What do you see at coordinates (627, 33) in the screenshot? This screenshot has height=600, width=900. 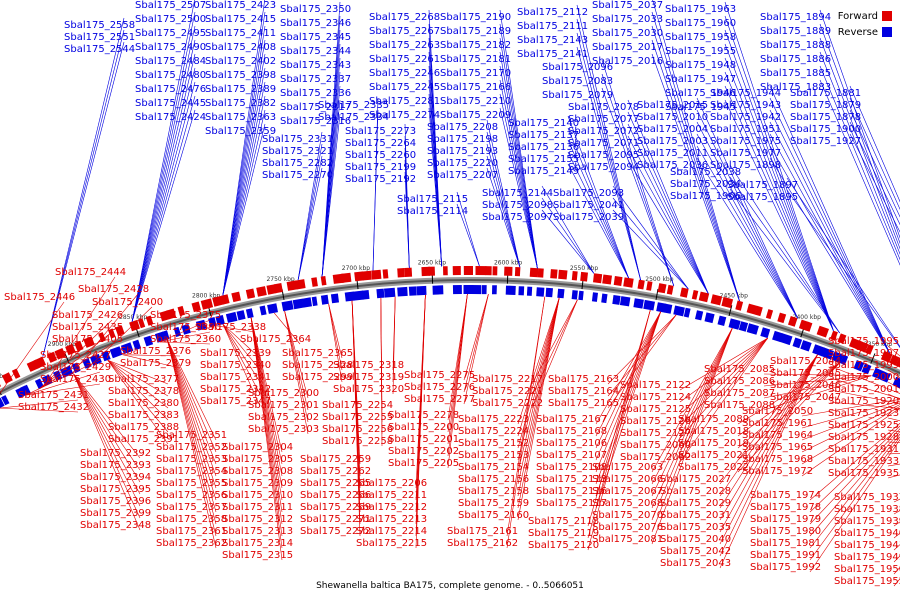 I see `reverse-gene-label: Sbal175_2030` at bounding box center [627, 33].